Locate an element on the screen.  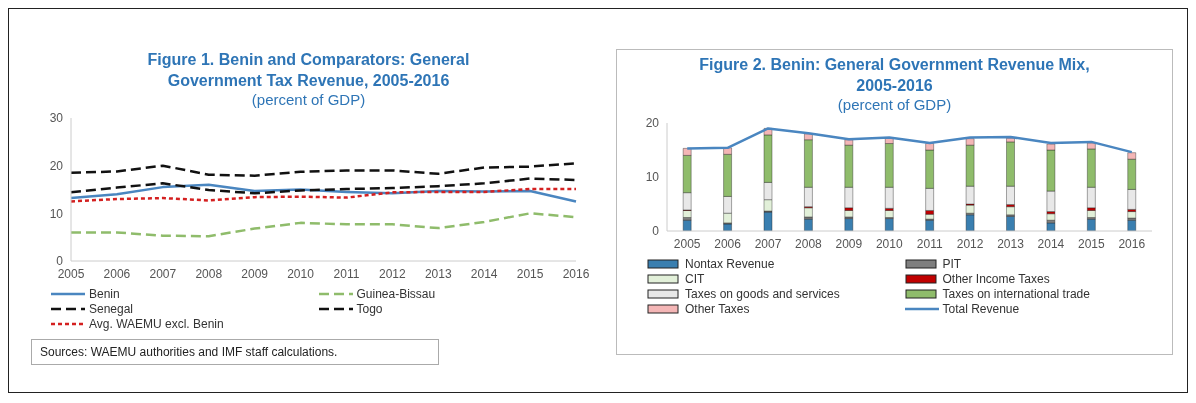
legend-label: CIT is located at coordinates (695, 279).